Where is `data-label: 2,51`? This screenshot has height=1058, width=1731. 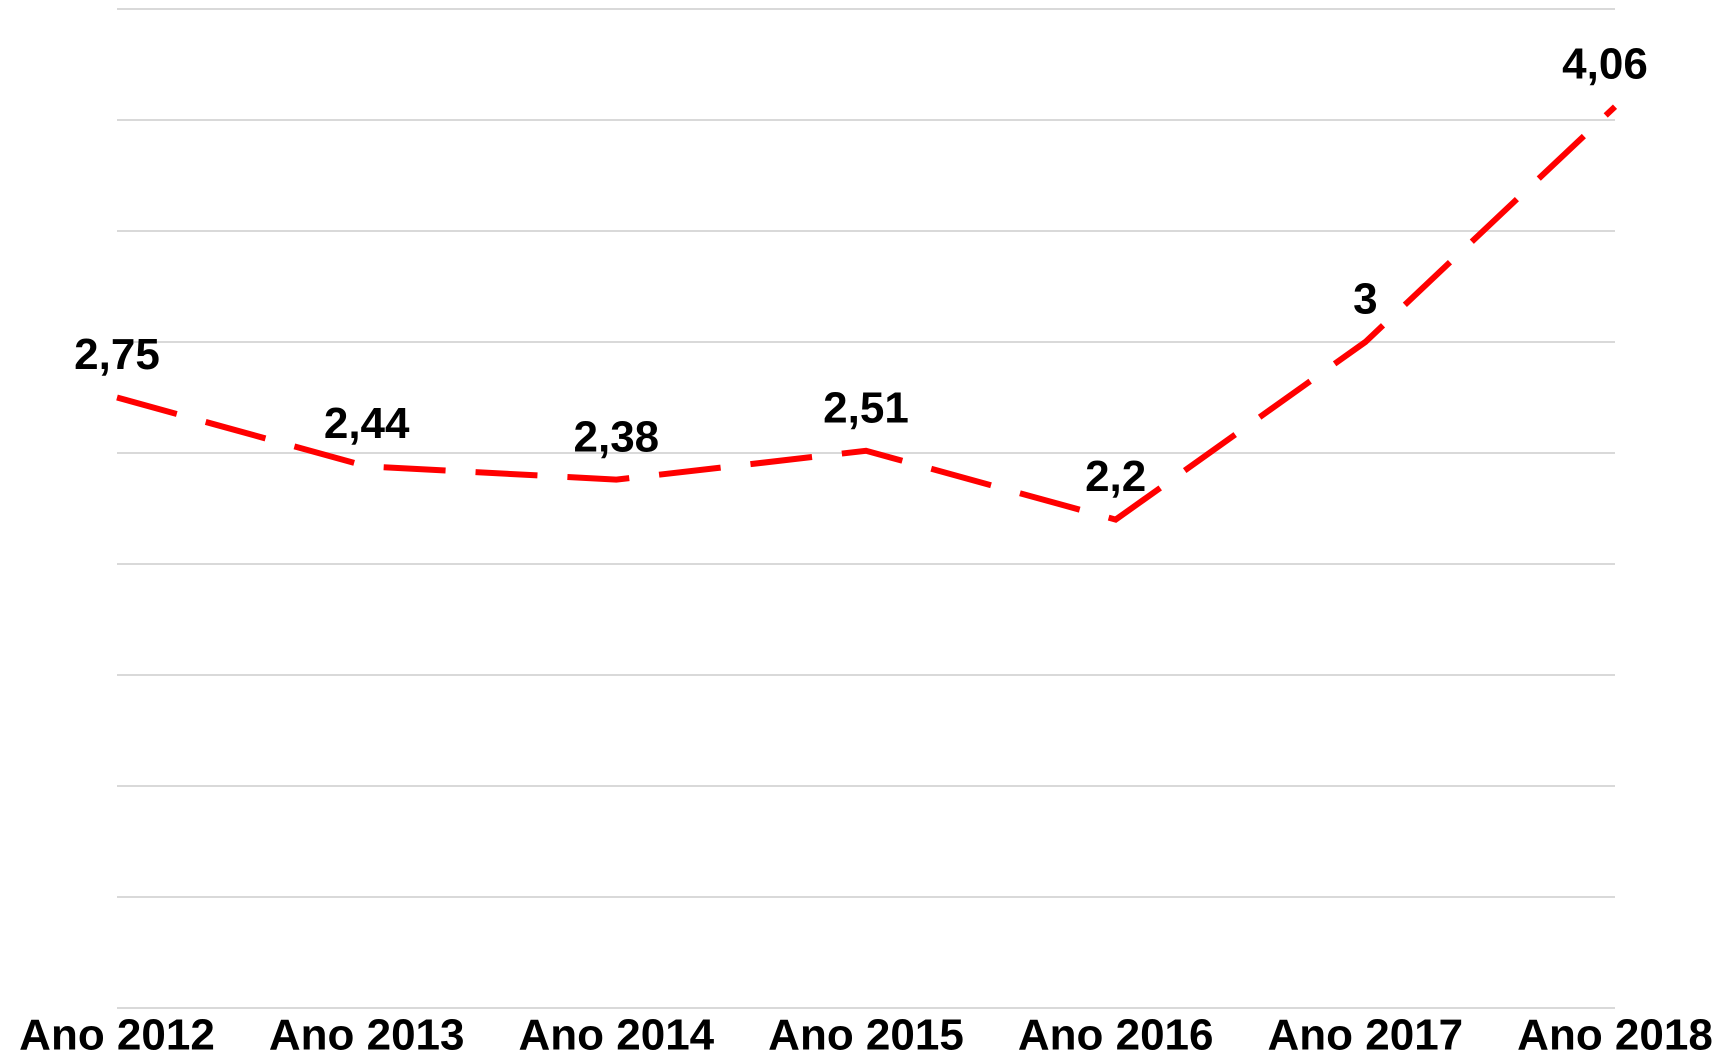 data-label: 2,51 is located at coordinates (866, 407).